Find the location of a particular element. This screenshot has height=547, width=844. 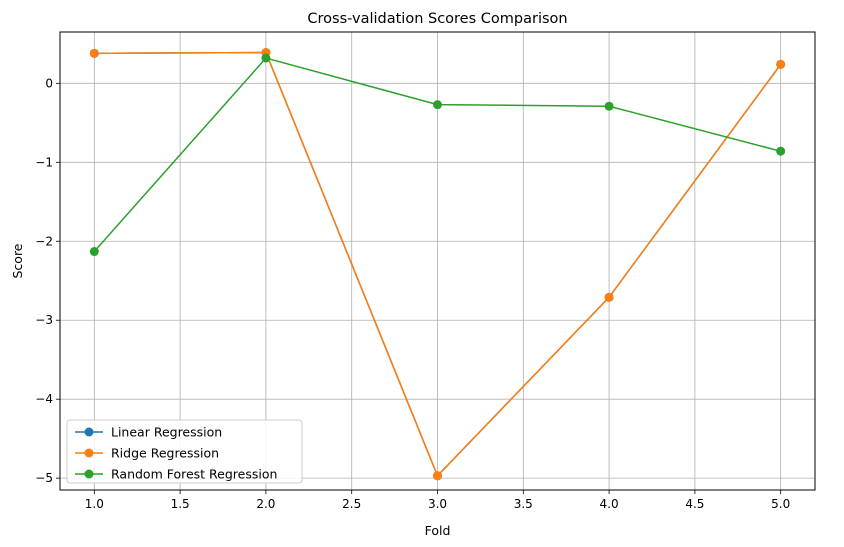

legend-box is located at coordinates (184, 451).